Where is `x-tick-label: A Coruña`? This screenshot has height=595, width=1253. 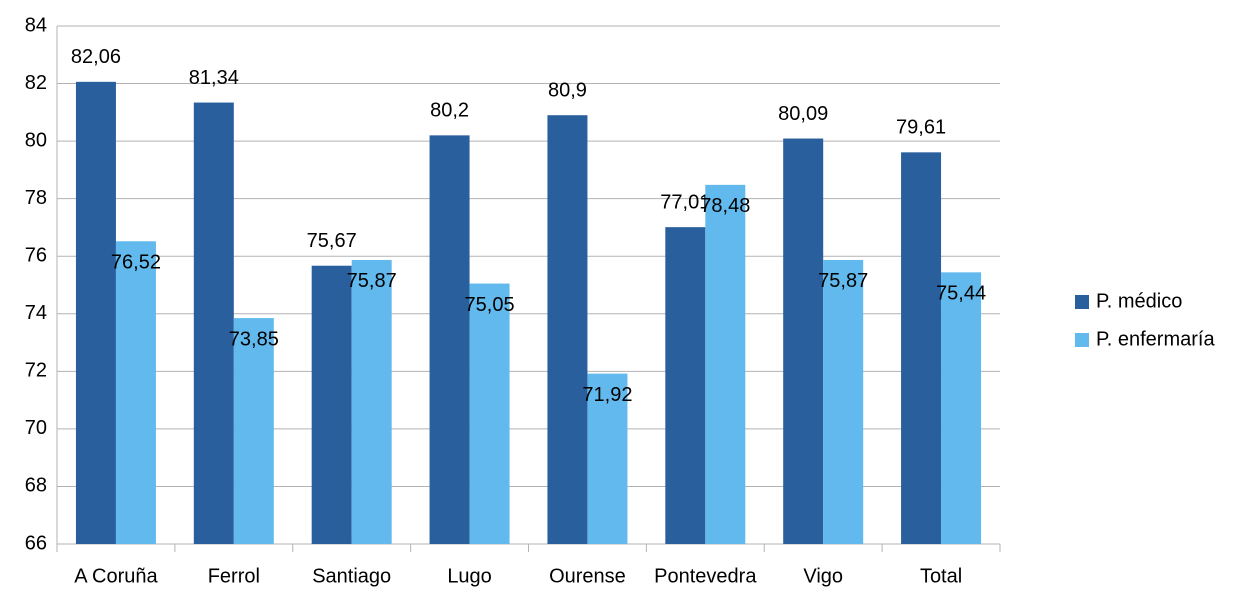
x-tick-label: A Coruña is located at coordinates (116, 576).